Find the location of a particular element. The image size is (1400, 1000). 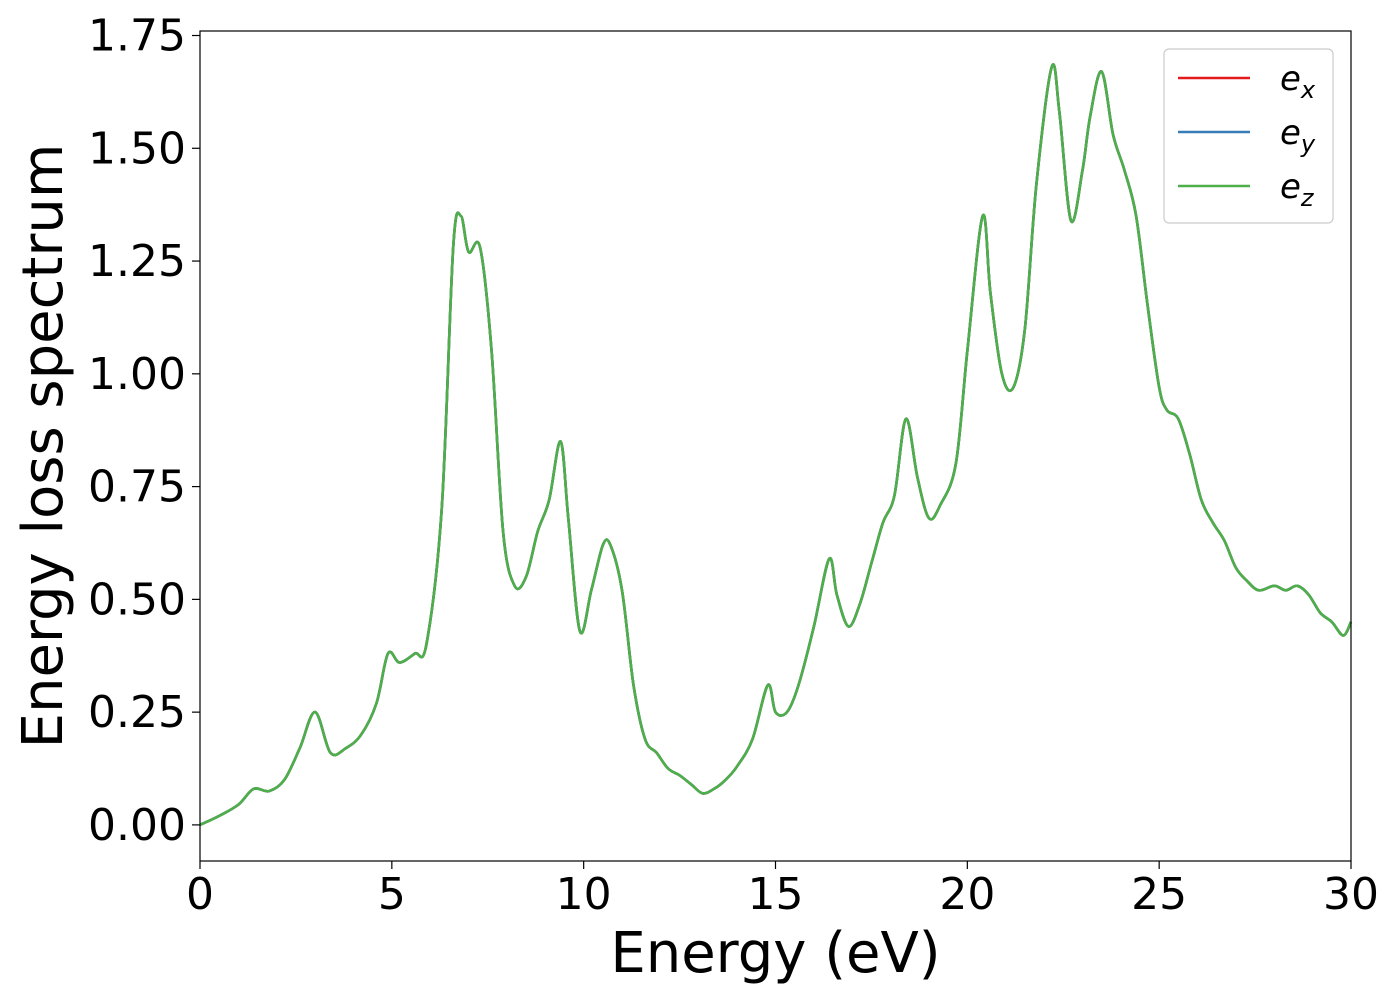

legend-label-subscript: z is located at coordinates (1307, 198).